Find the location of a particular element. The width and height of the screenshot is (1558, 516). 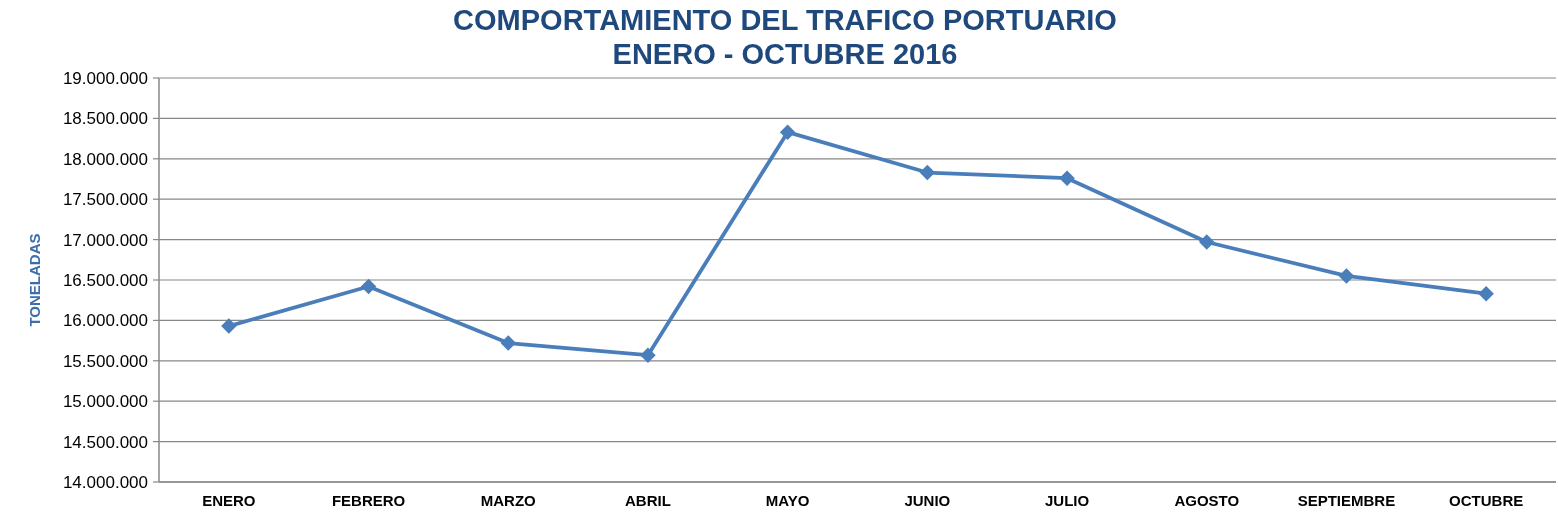

x-tick-label: AGOSTO is located at coordinates (1207, 500).